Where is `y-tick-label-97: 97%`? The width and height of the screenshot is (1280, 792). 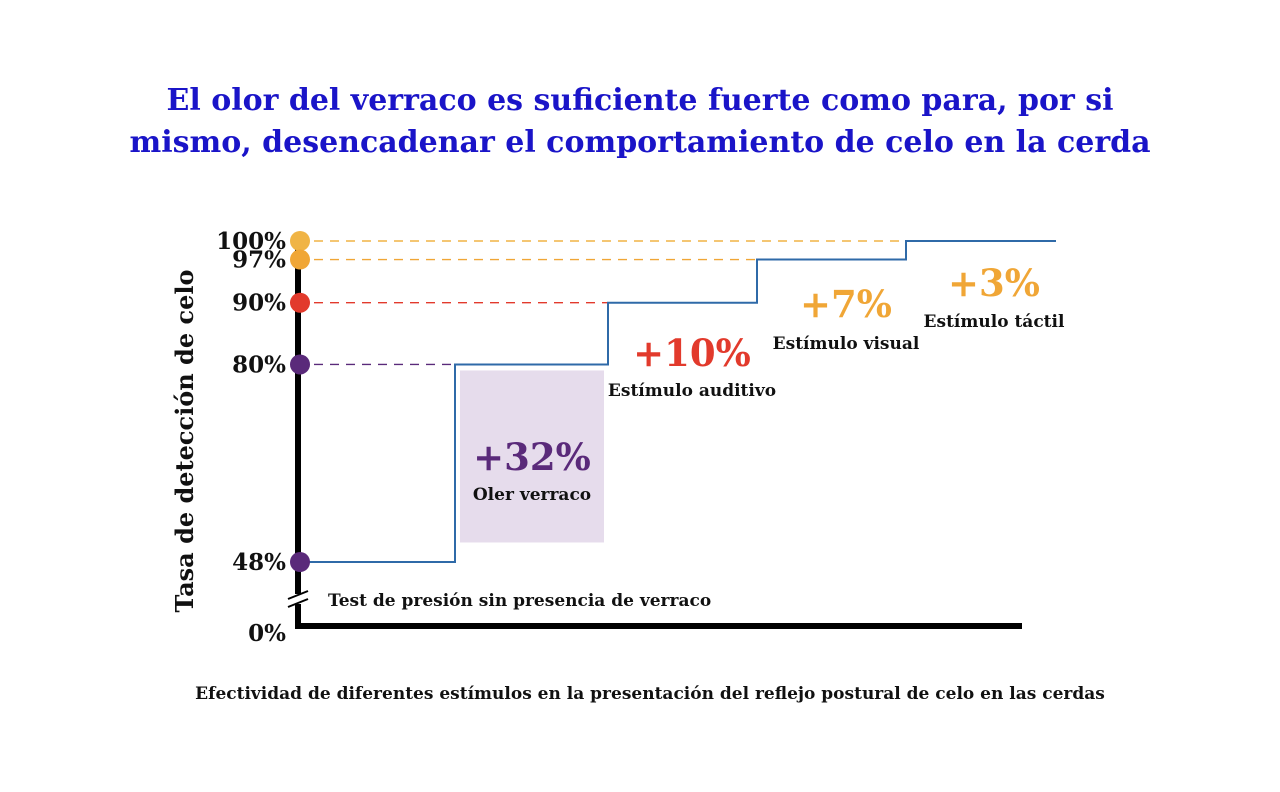 y-tick-label-97: 97% is located at coordinates (259, 260).